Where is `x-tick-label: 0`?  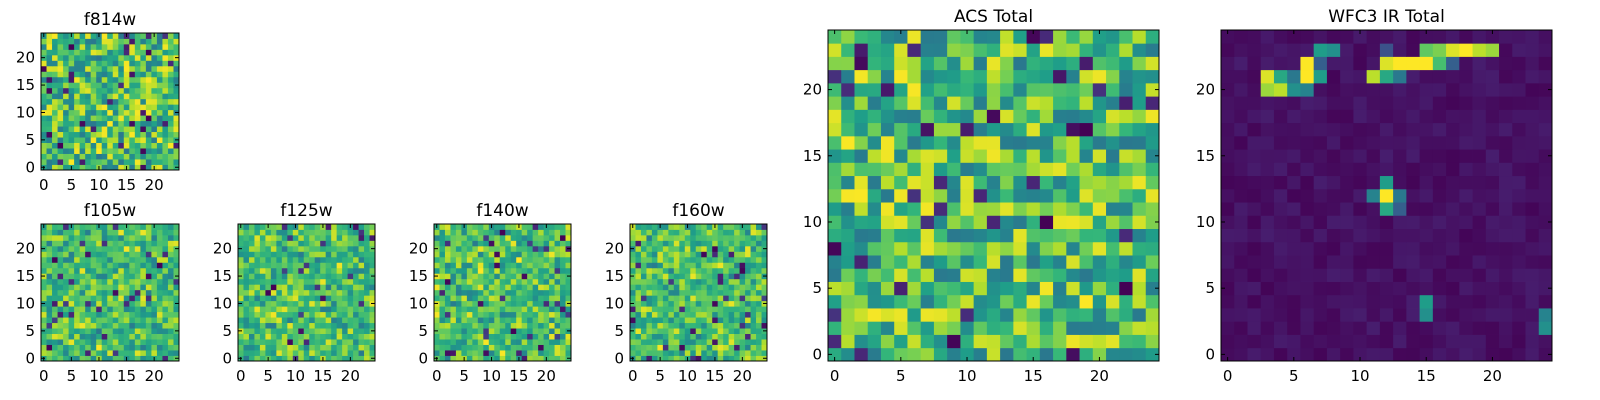
x-tick-label: 0 is located at coordinates (1228, 376).